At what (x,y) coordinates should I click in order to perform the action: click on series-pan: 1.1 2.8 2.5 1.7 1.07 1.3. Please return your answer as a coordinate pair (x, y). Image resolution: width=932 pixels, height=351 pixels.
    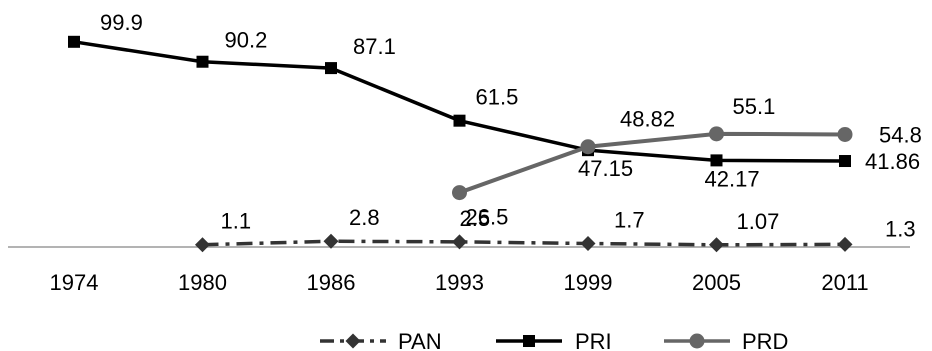
    Looking at the image, I should click on (555, 229).